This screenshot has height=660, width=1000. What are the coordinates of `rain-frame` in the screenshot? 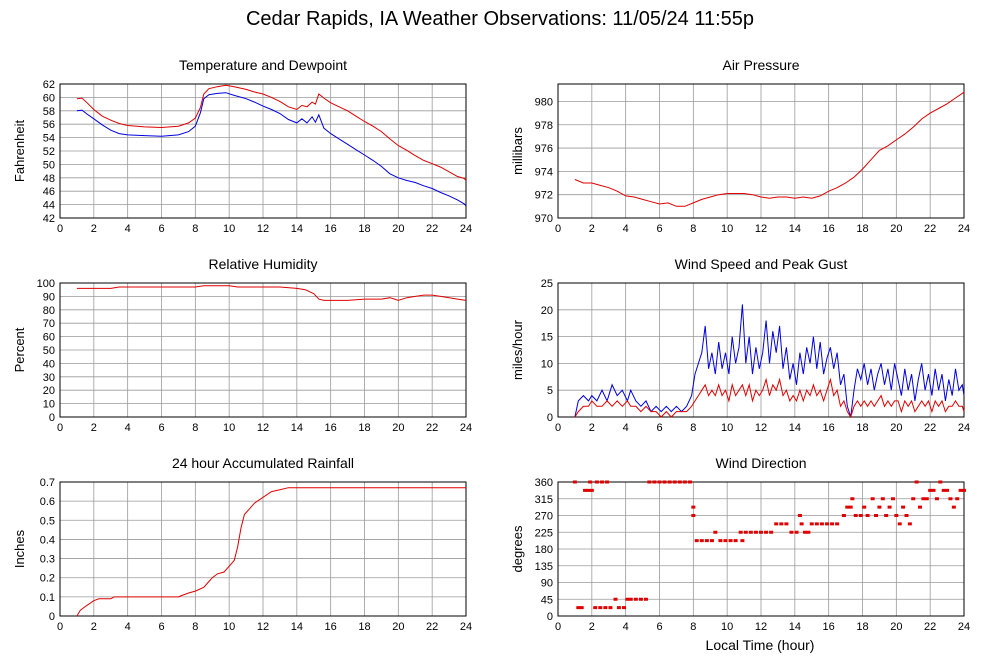 It's located at (263, 549).